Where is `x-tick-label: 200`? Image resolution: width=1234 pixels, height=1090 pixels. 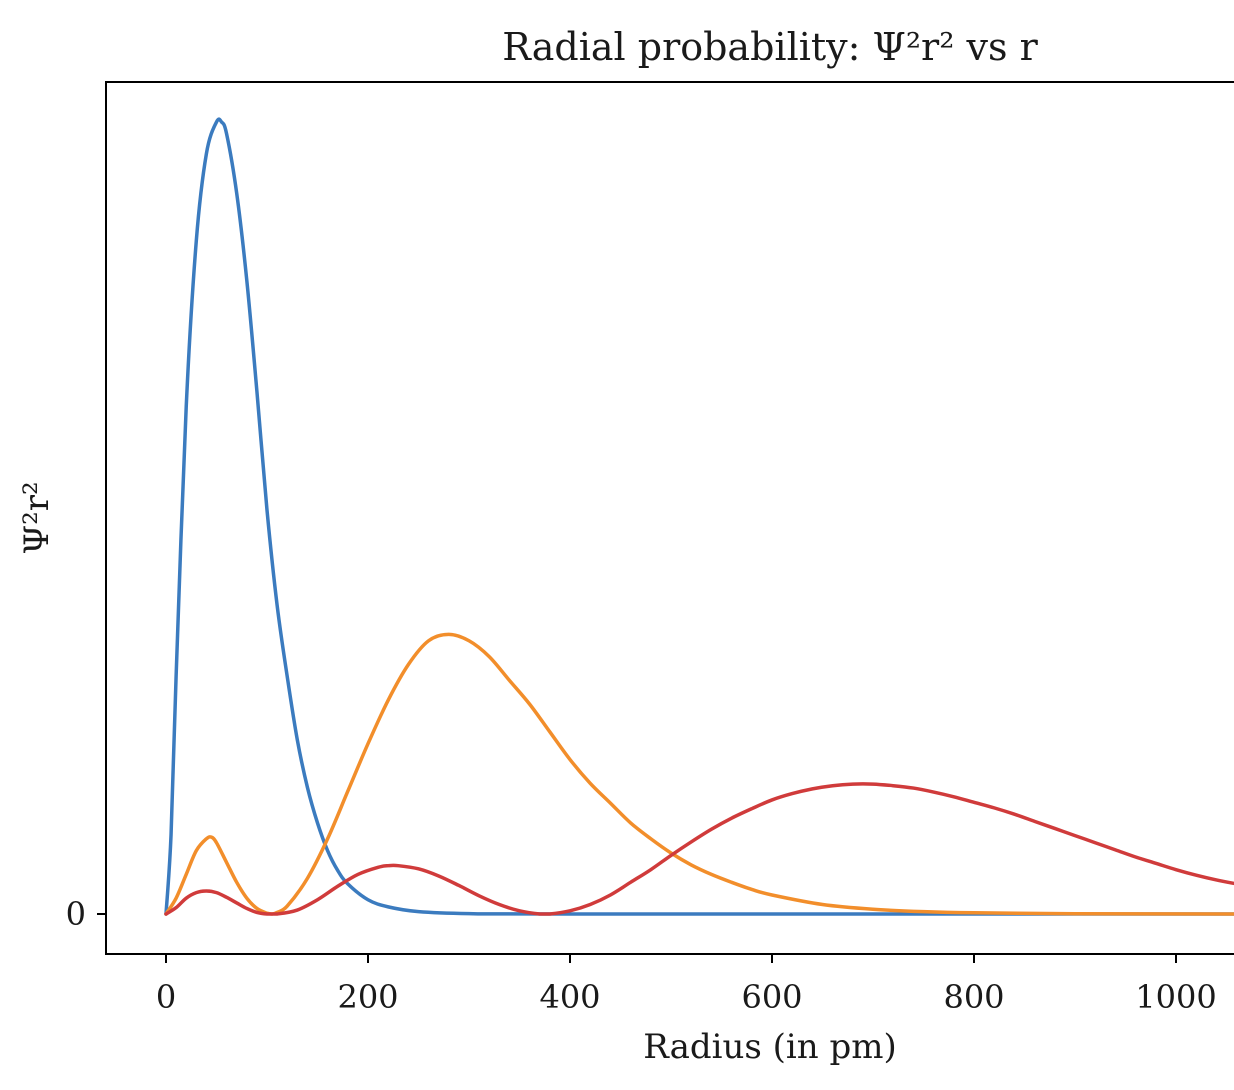 x-tick-label: 200 is located at coordinates (367, 997).